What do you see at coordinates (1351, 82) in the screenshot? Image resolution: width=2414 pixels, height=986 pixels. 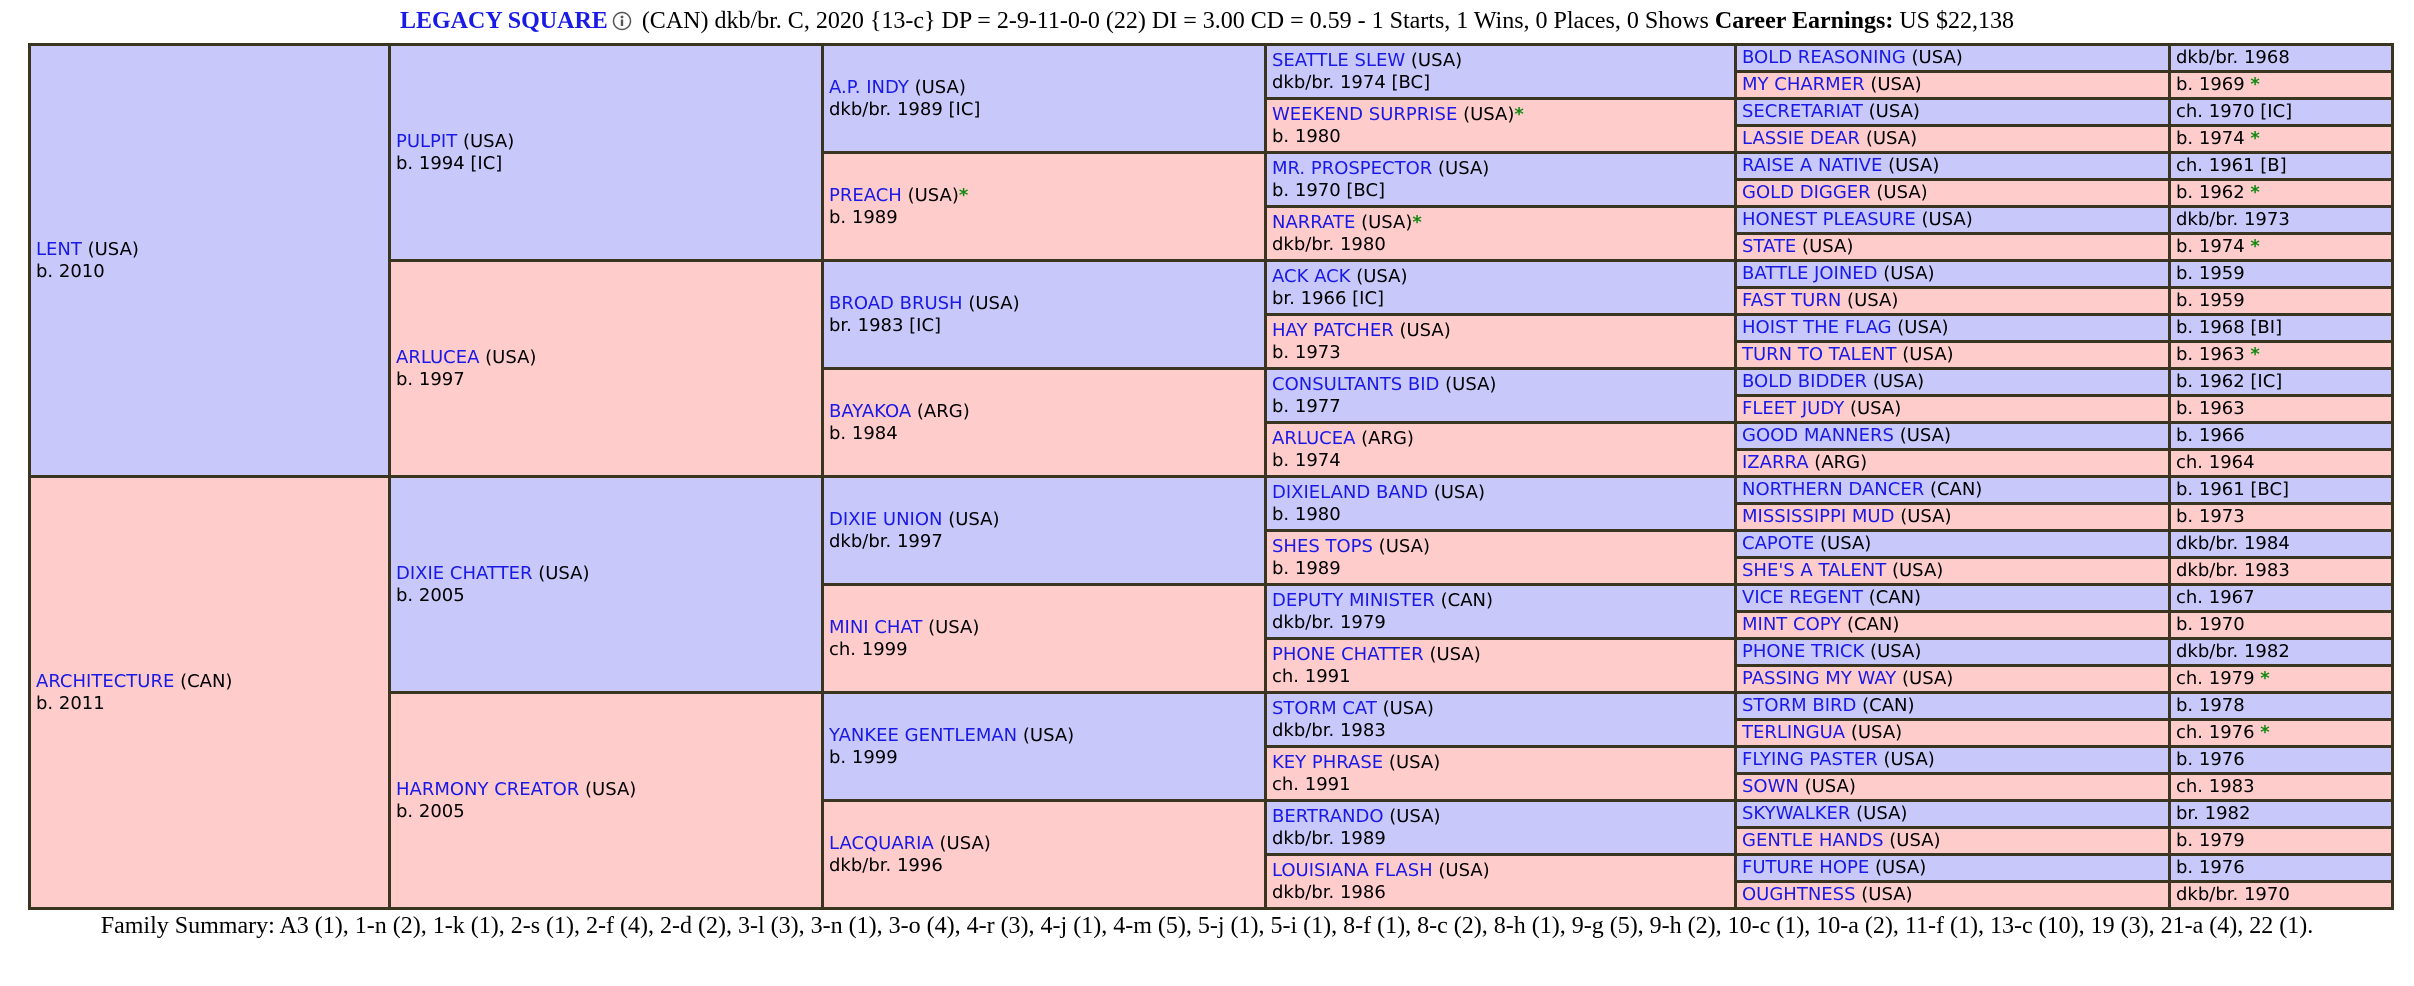 I see `ancestor-birth: dkb/br. 1974 [BC]` at bounding box center [1351, 82].